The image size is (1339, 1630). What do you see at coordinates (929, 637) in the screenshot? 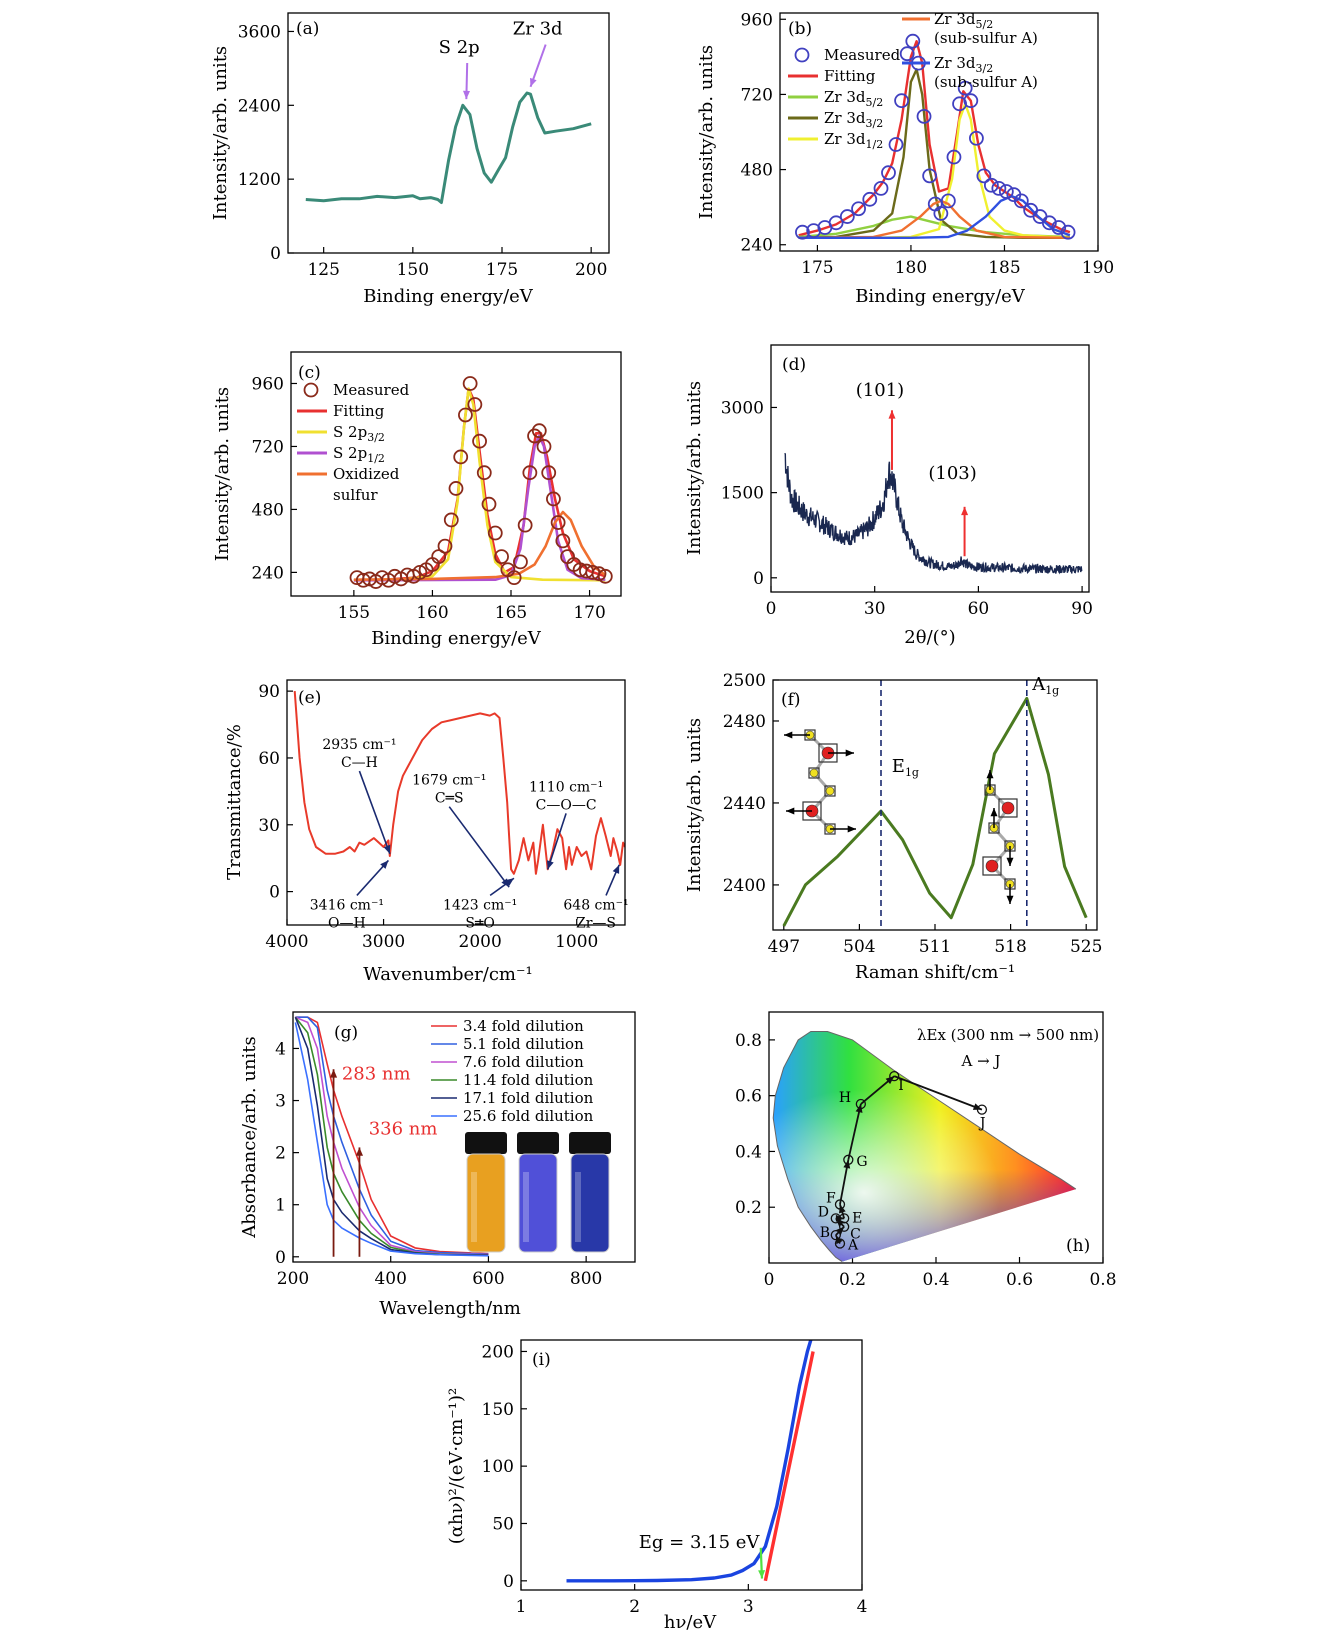
I see `panel-d-xlabel: 2θ/(°)` at bounding box center [929, 637].